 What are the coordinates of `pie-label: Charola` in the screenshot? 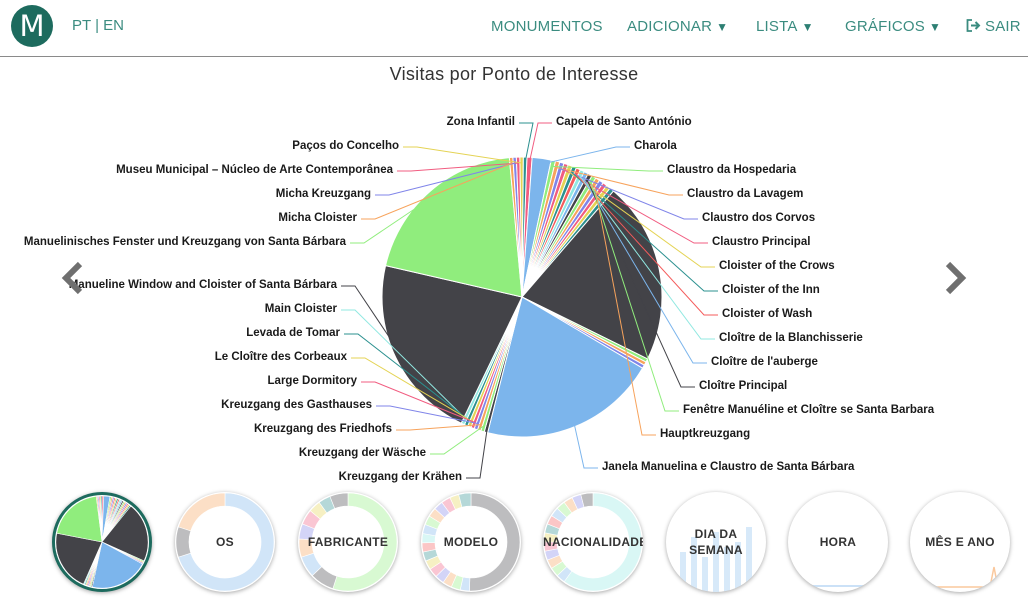 It's located at (655, 146).